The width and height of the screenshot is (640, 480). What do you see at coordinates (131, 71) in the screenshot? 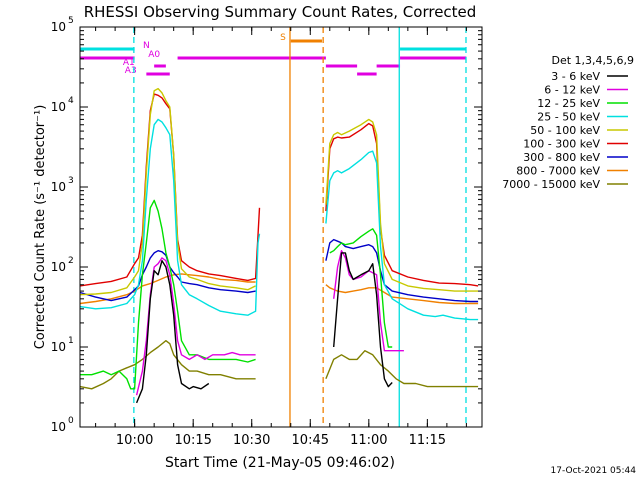
I see `flag-label: A3` at bounding box center [131, 71].